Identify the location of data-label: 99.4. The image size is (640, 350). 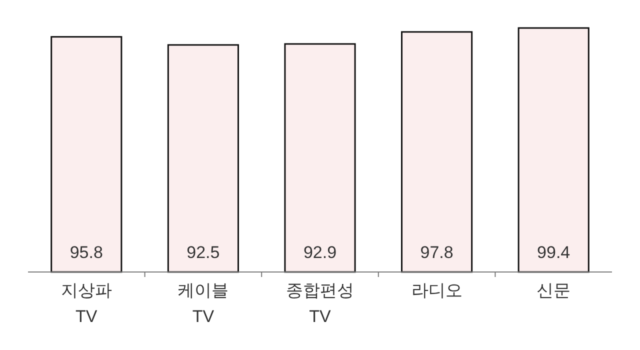
(553, 252).